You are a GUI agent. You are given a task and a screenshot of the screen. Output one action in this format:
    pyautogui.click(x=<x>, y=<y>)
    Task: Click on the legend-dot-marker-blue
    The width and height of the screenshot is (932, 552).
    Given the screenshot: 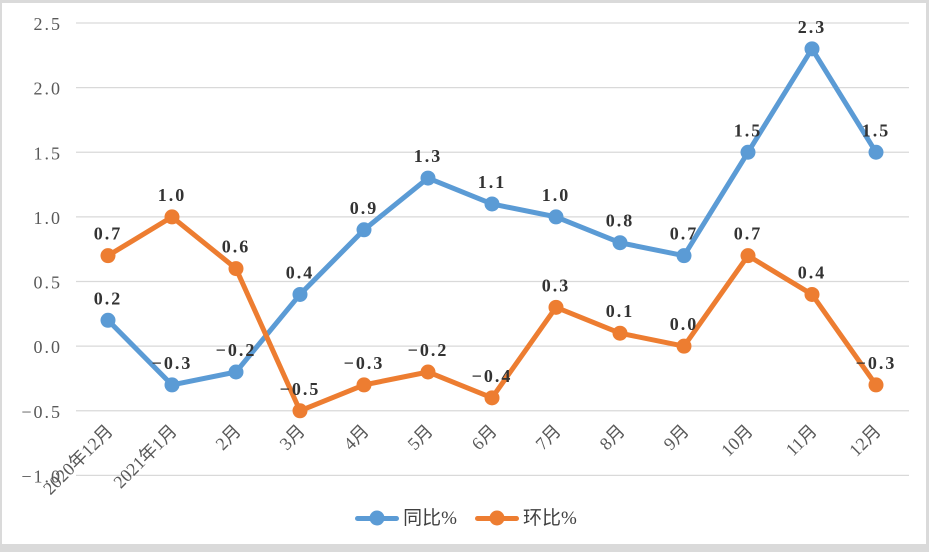 What is the action you would take?
    pyautogui.click(x=377, y=518)
    